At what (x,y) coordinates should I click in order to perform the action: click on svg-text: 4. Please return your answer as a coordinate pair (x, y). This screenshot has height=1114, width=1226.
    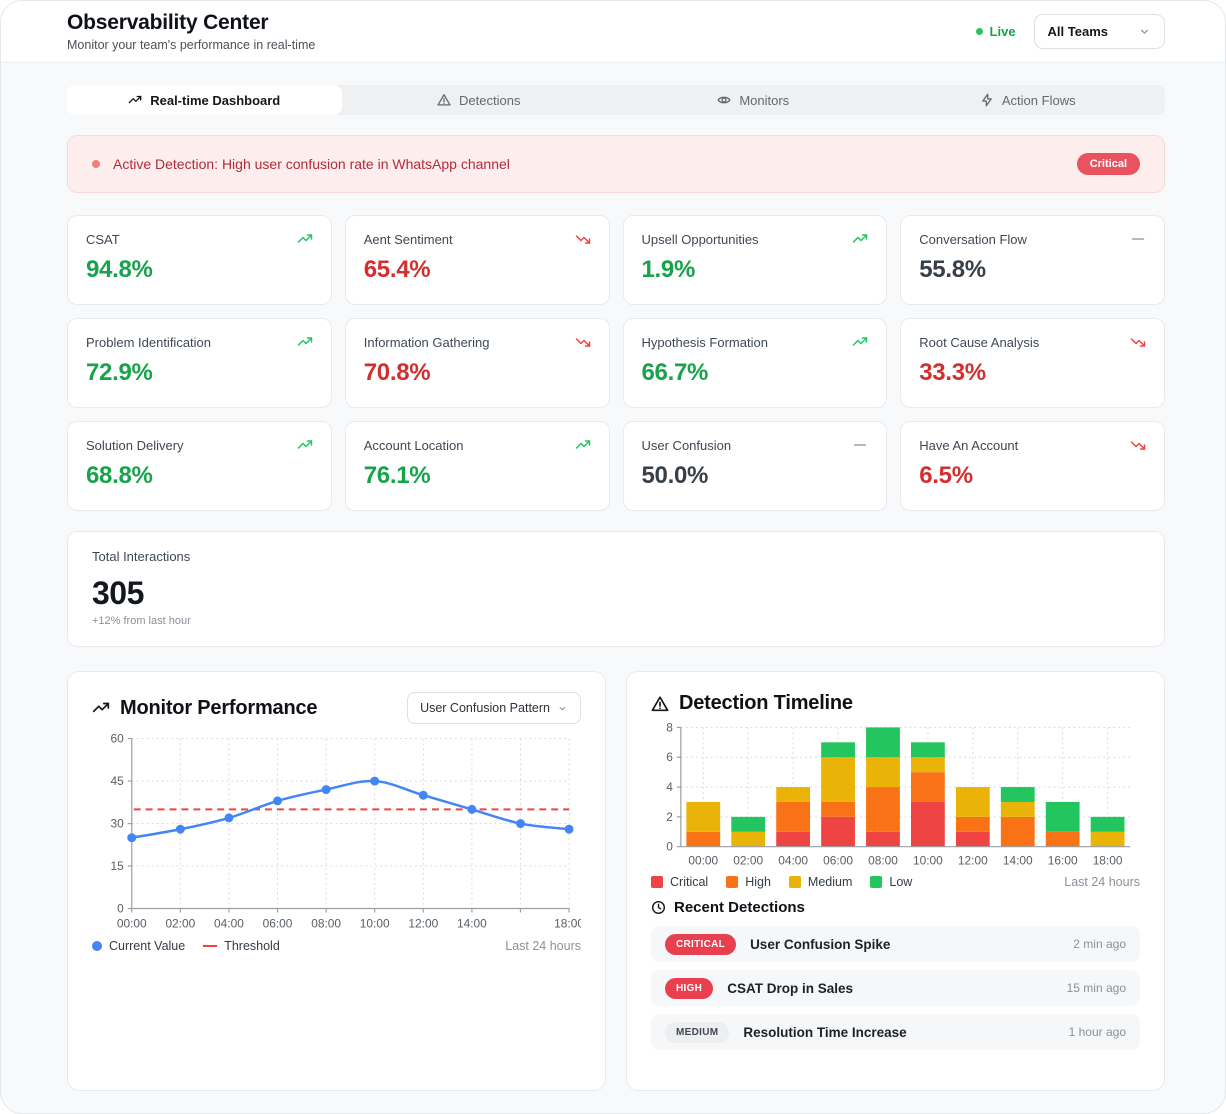
    Looking at the image, I should click on (669, 787).